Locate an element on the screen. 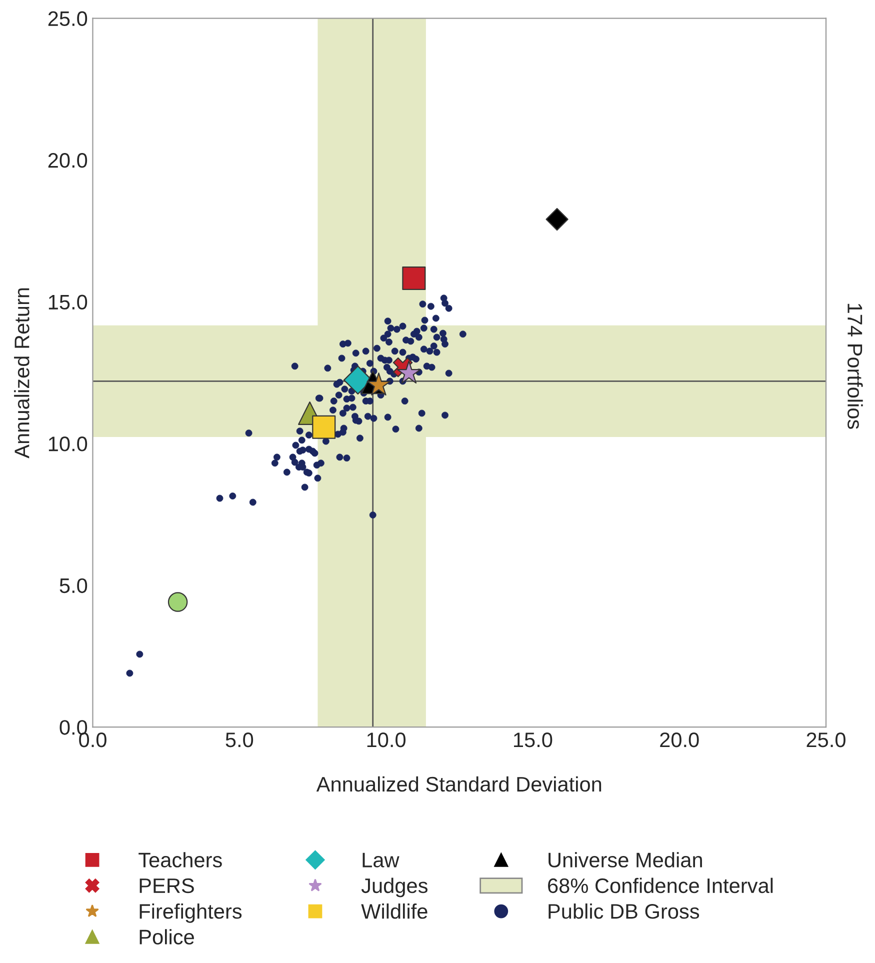  x-tick-label: 0.0 is located at coordinates (92, 740).